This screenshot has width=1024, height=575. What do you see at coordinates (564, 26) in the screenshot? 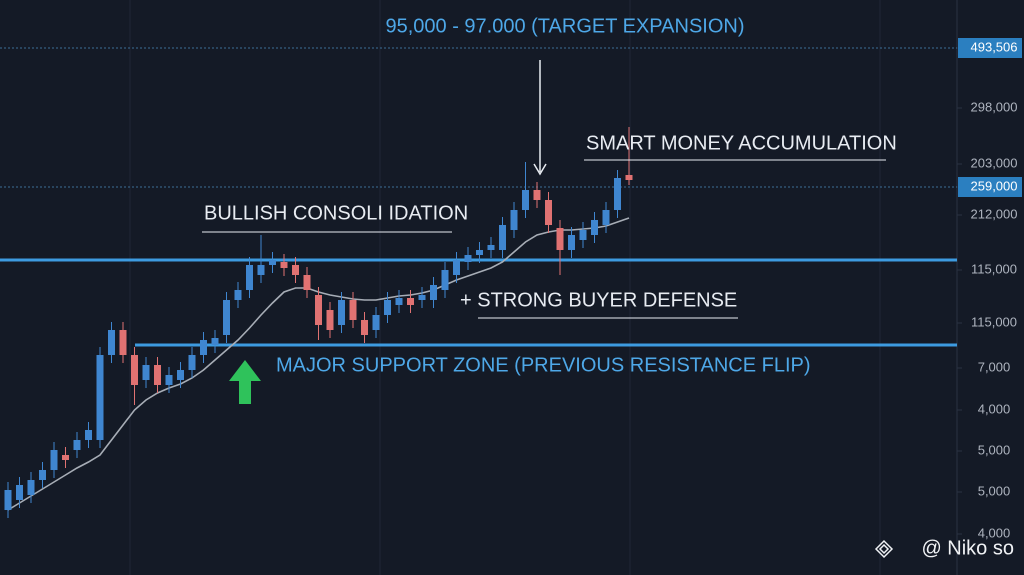
I see `annotation: 95,000 - 97.000 (TARGET EXPANSION)` at bounding box center [564, 26].